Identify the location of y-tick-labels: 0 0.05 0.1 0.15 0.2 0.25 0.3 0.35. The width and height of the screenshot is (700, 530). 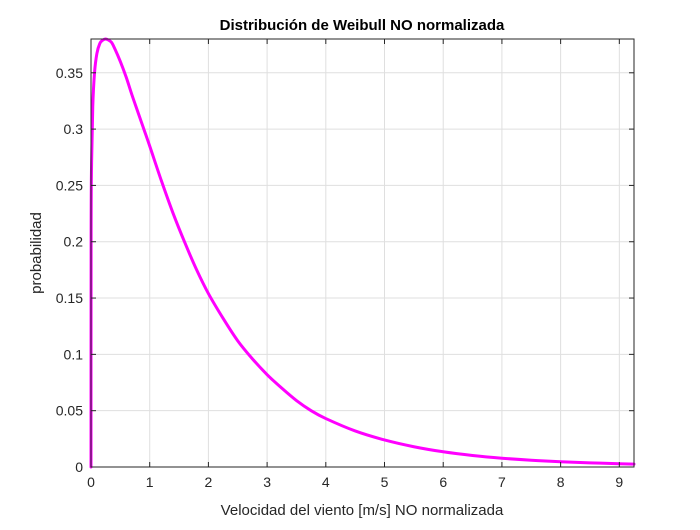
(69, 270).